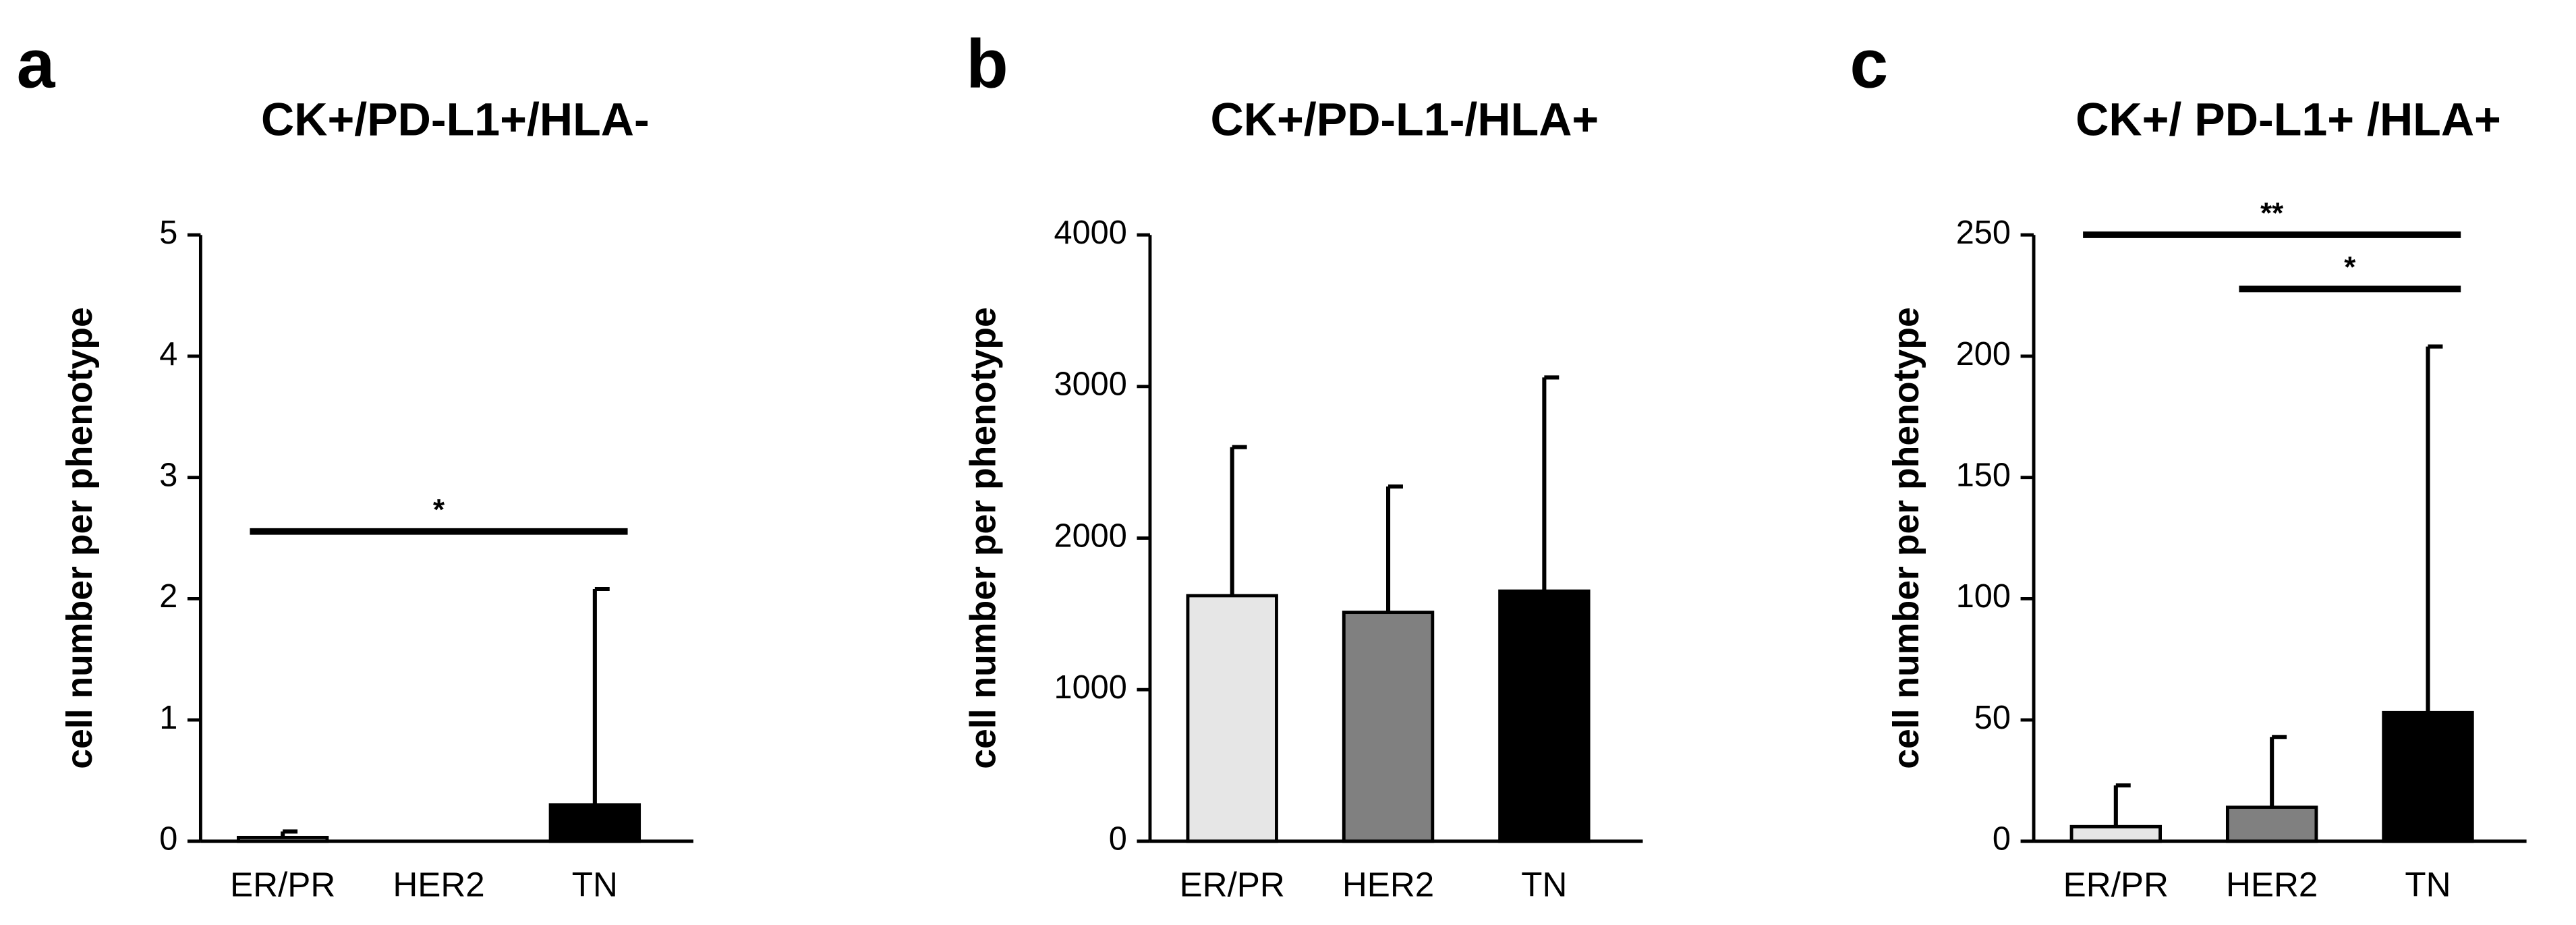 This screenshot has width=2576, height=925. I want to click on y-tick-label: 200, so click(1983, 354).